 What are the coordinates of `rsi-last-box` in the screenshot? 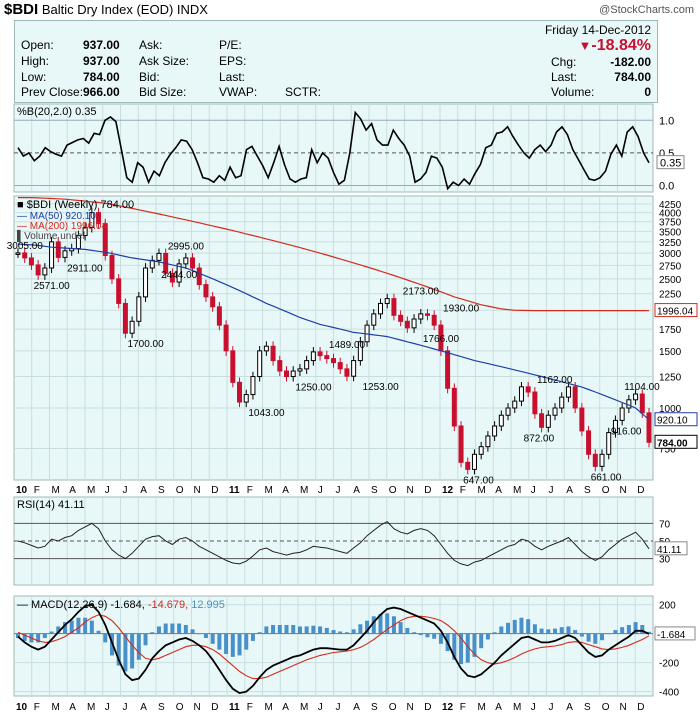 It's located at (671, 548).